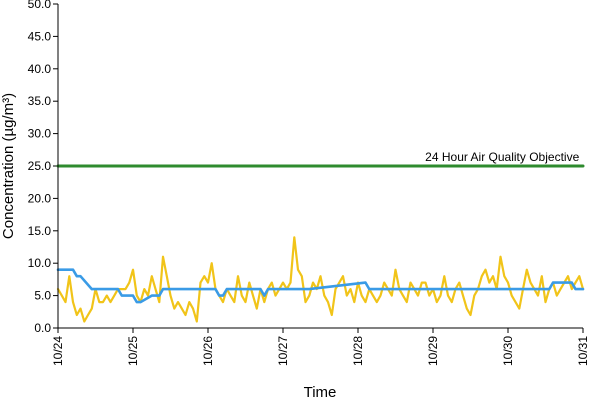 Image resolution: width=600 pixels, height=405 pixels. What do you see at coordinates (40, 101) in the screenshot?
I see `y-tick-label: 35.0` at bounding box center [40, 101].